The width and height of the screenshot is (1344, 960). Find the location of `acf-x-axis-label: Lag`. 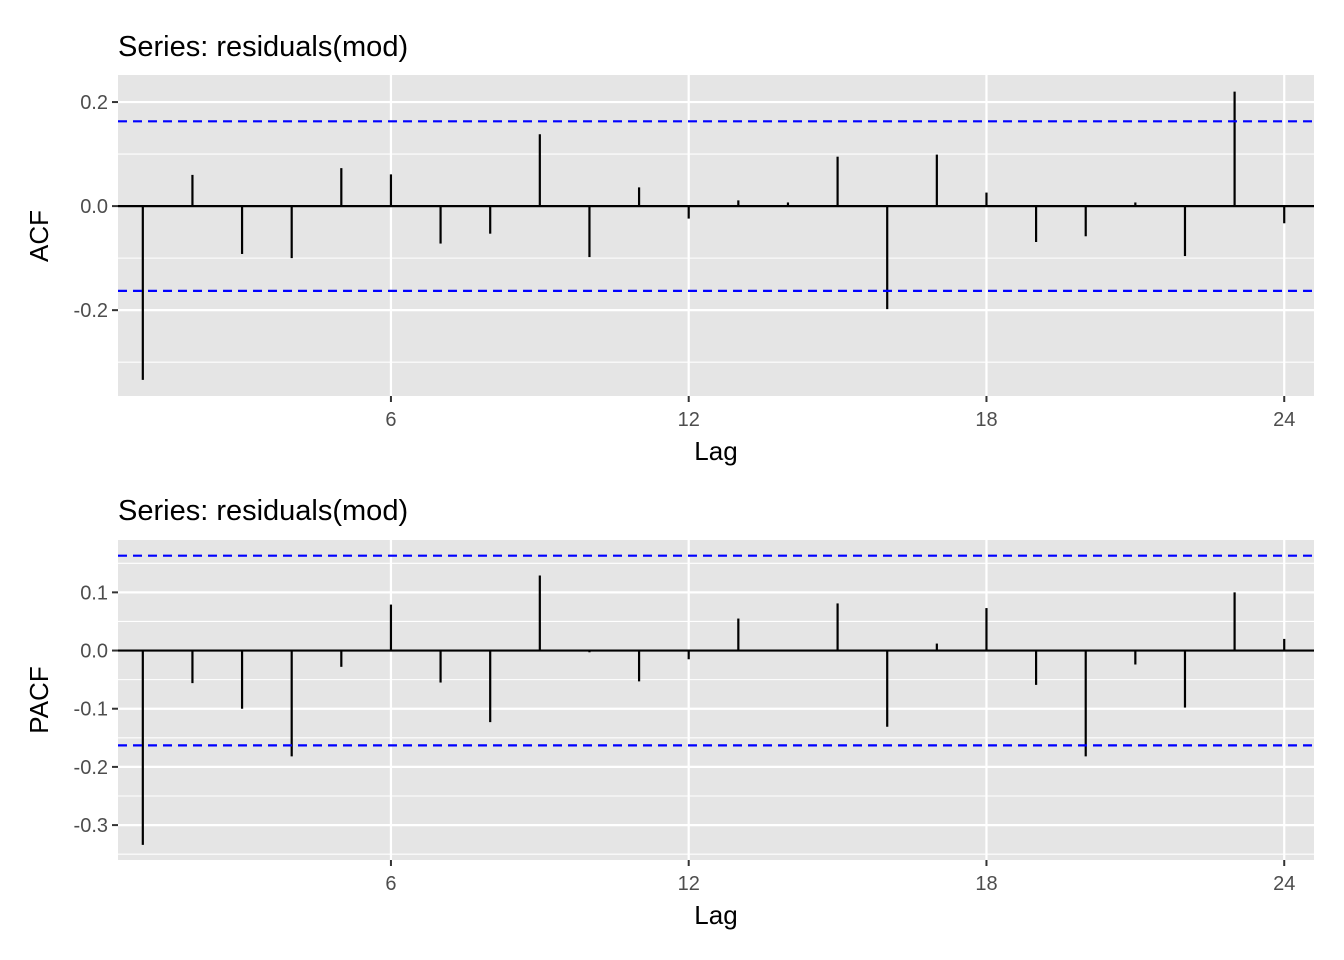

acf-x-axis-label: Lag is located at coordinates (715, 451).